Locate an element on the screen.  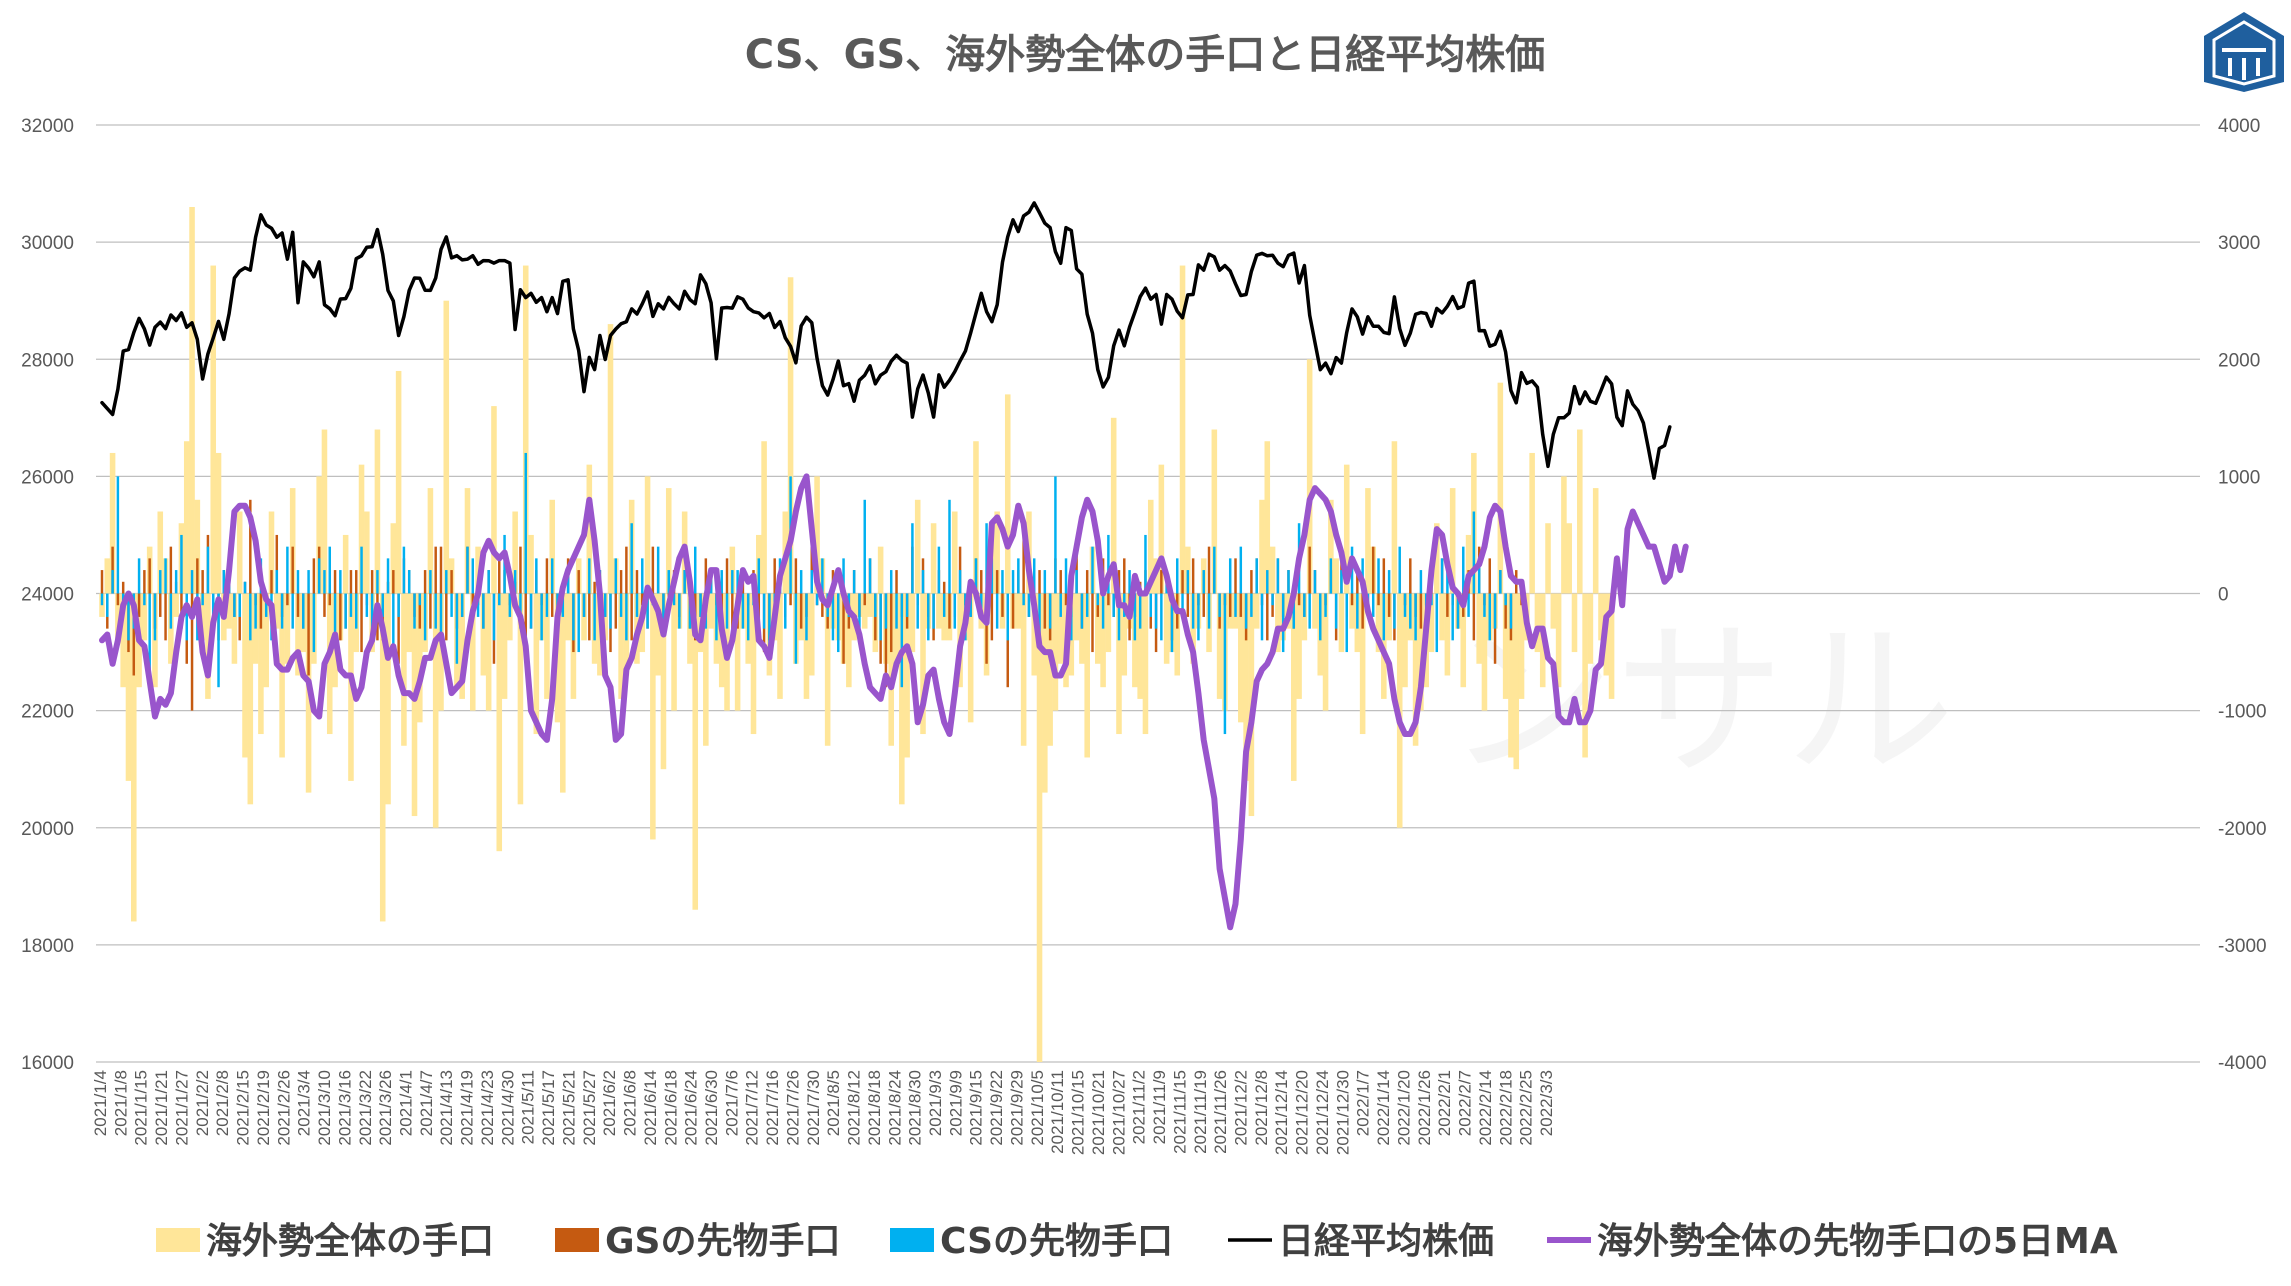
x-tick-label: 2021/11/26 is located at coordinates (1220, 1112).